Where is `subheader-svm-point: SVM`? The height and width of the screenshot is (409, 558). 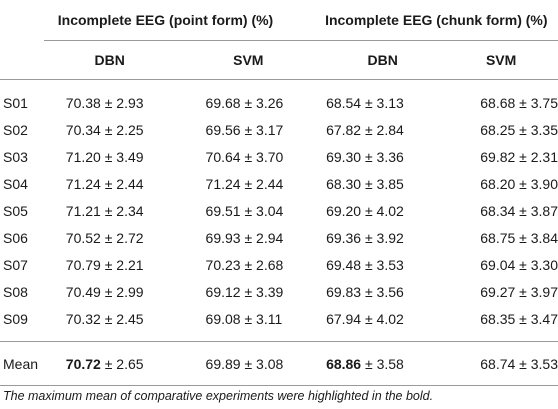 subheader-svm-point: SVM is located at coordinates (248, 60).